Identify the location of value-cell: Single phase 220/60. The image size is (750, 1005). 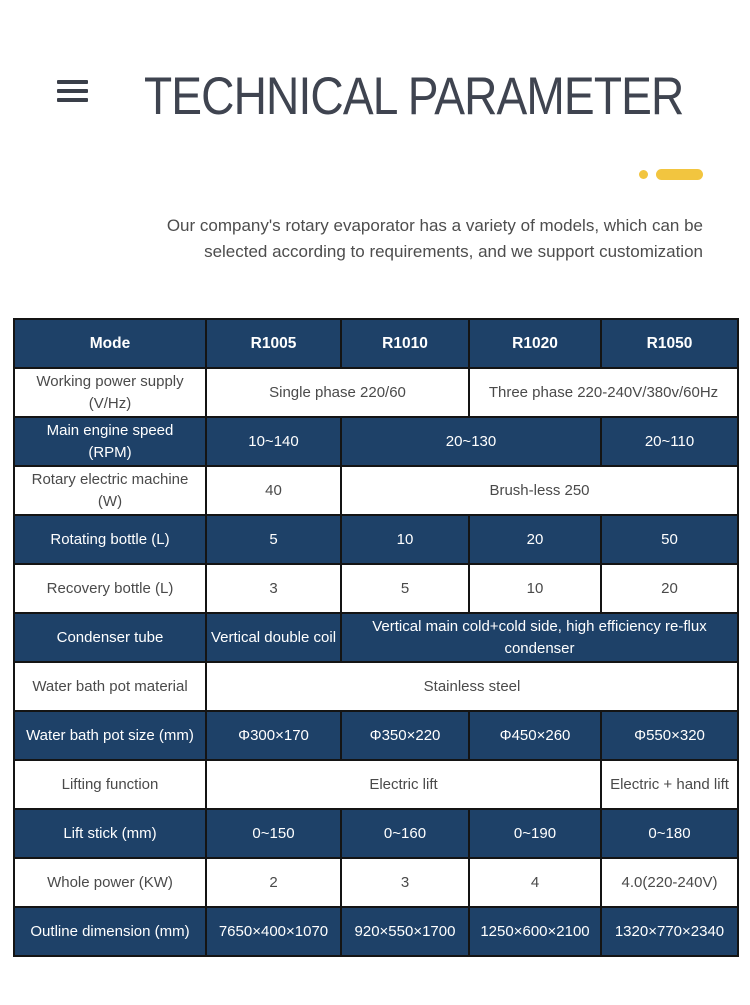
(337, 392).